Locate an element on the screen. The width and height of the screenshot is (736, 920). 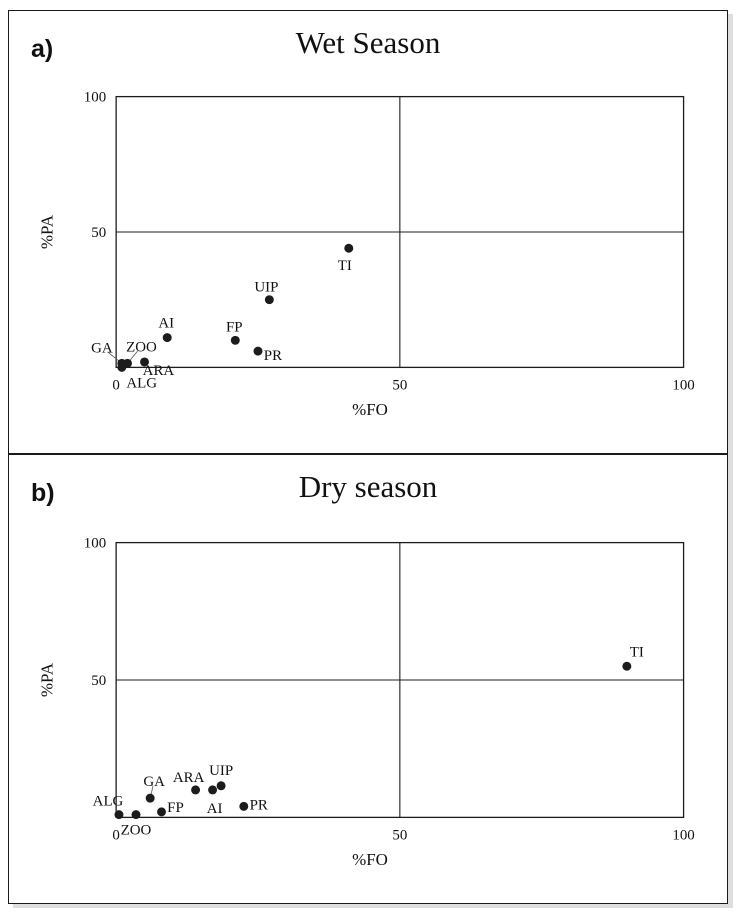
panel-b-title: Dry season is located at coordinates (368, 486).